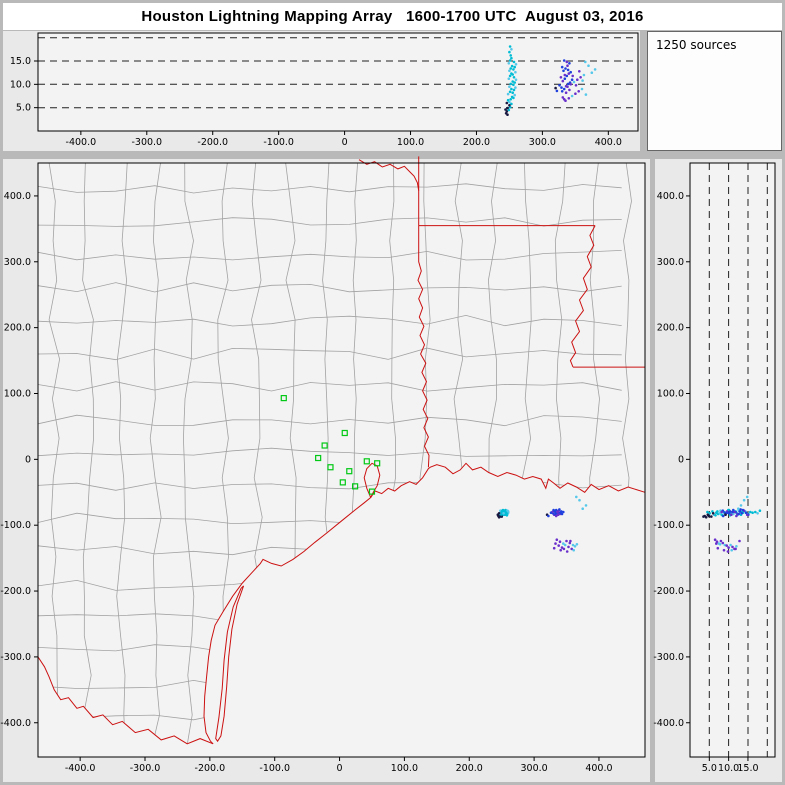 This screenshot has height=785, width=785. Describe the element at coordinates (696, 45) in the screenshot. I see `sources-count-label: 1250 sources` at that location.